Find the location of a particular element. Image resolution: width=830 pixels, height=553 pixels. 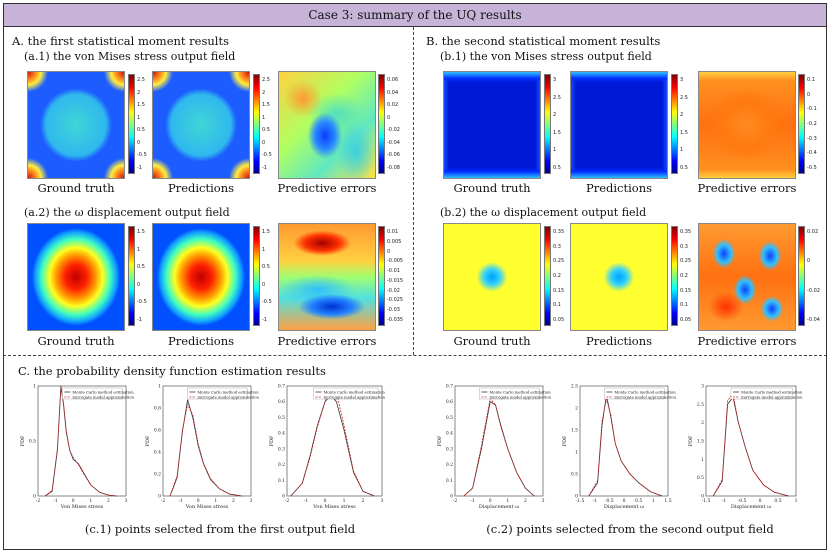

b1-caption-errors: Predictive errors is located at coordinates (747, 188).